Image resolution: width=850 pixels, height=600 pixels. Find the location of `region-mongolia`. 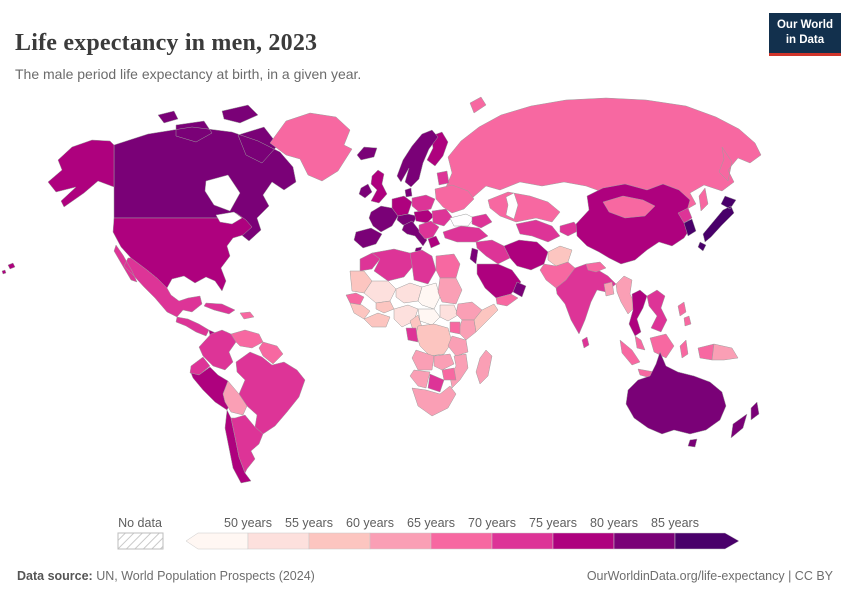

region-mongolia is located at coordinates (629, 207).